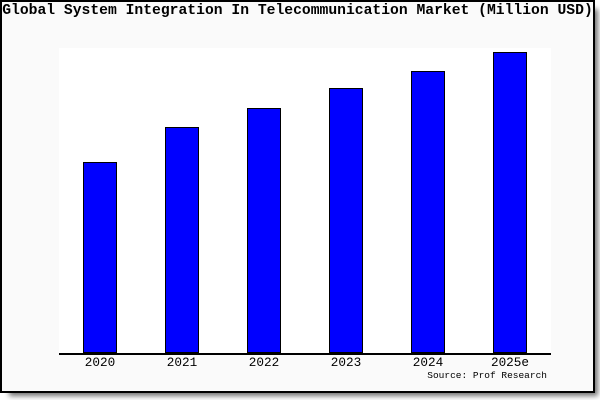 This screenshot has height=400, width=600. I want to click on bar-2025e, so click(510, 202).